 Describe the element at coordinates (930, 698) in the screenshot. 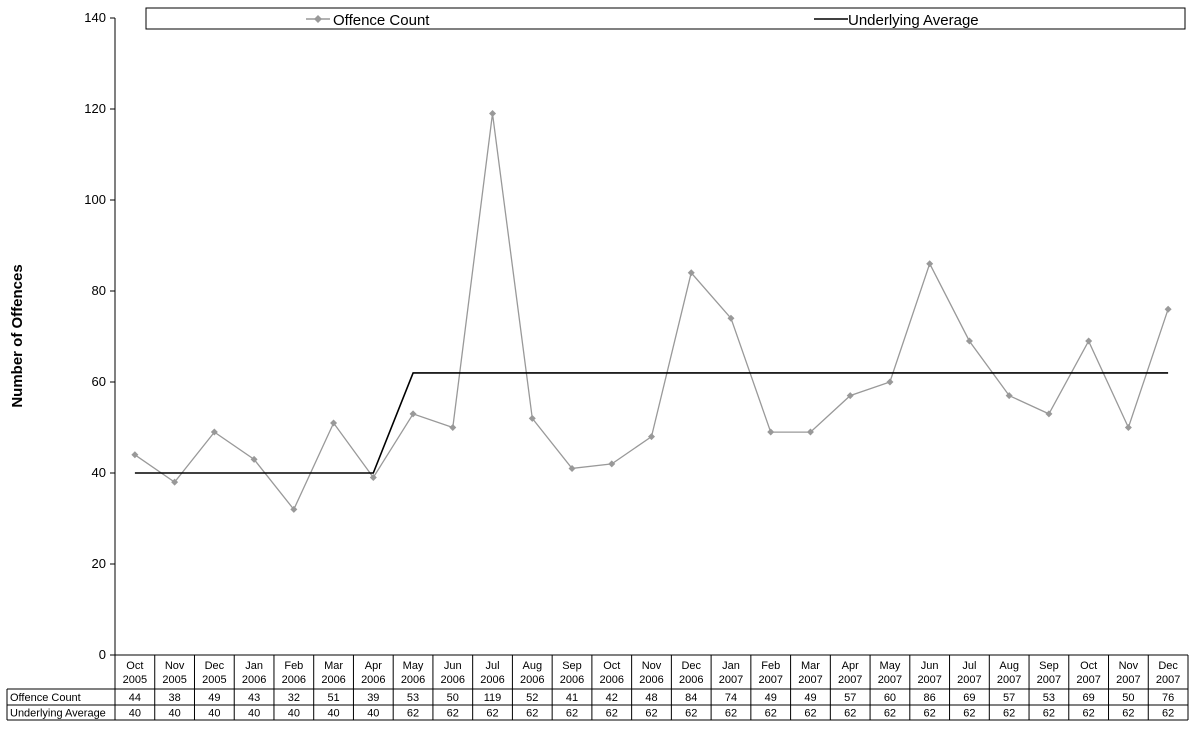

I see `table-cell-value: 86` at that location.